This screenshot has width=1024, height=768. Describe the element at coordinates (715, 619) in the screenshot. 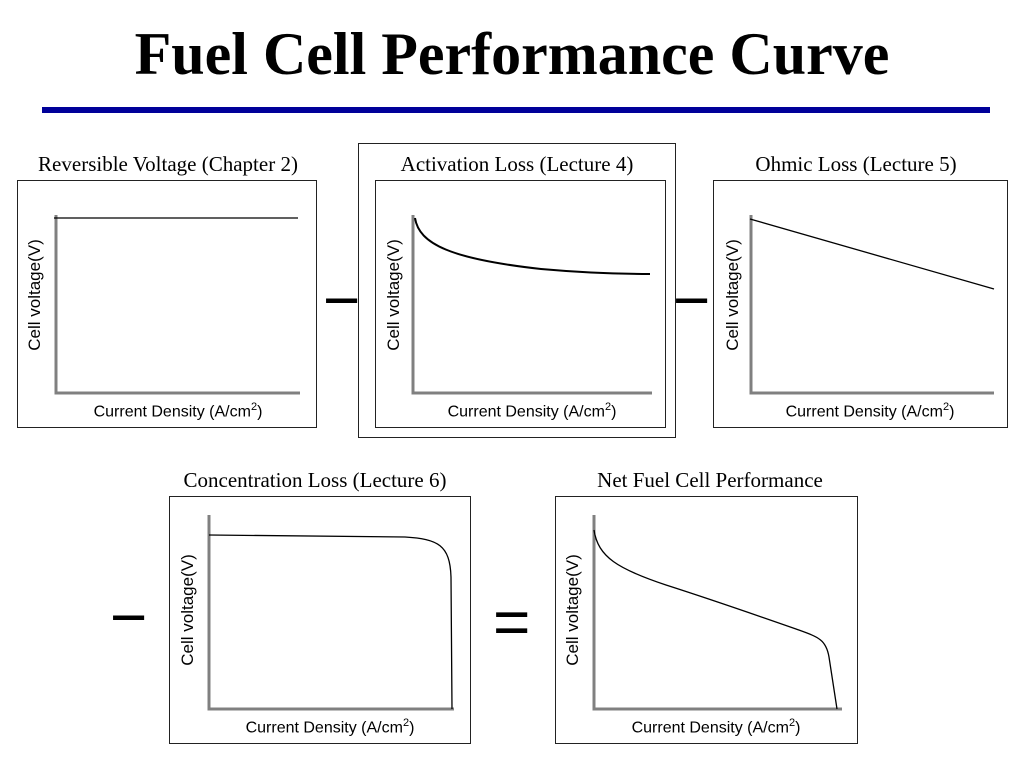

I see `curve-net` at that location.